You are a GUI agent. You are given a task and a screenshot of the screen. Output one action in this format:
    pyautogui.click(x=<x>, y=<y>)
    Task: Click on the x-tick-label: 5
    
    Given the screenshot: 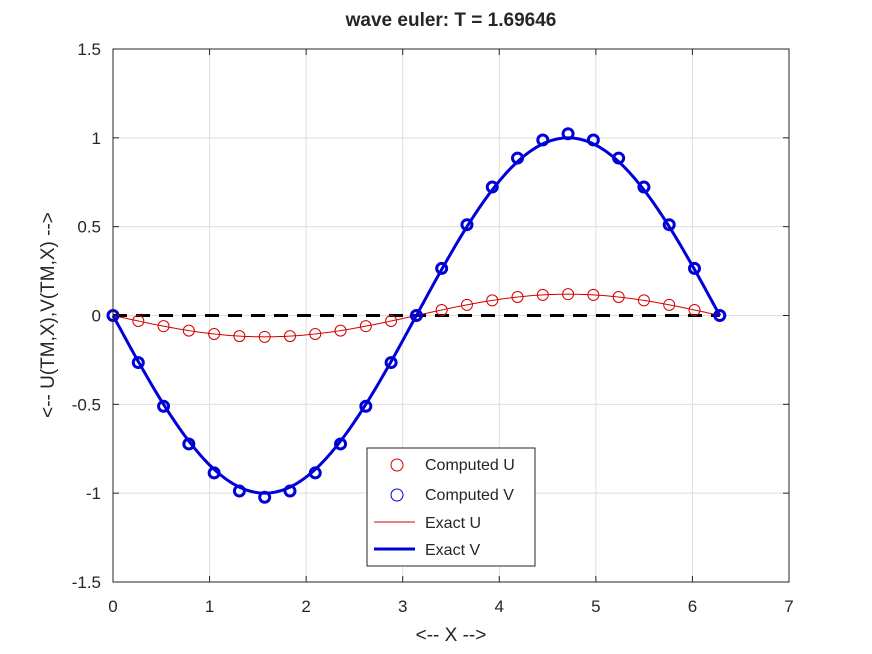 What is the action you would take?
    pyautogui.click(x=595, y=606)
    